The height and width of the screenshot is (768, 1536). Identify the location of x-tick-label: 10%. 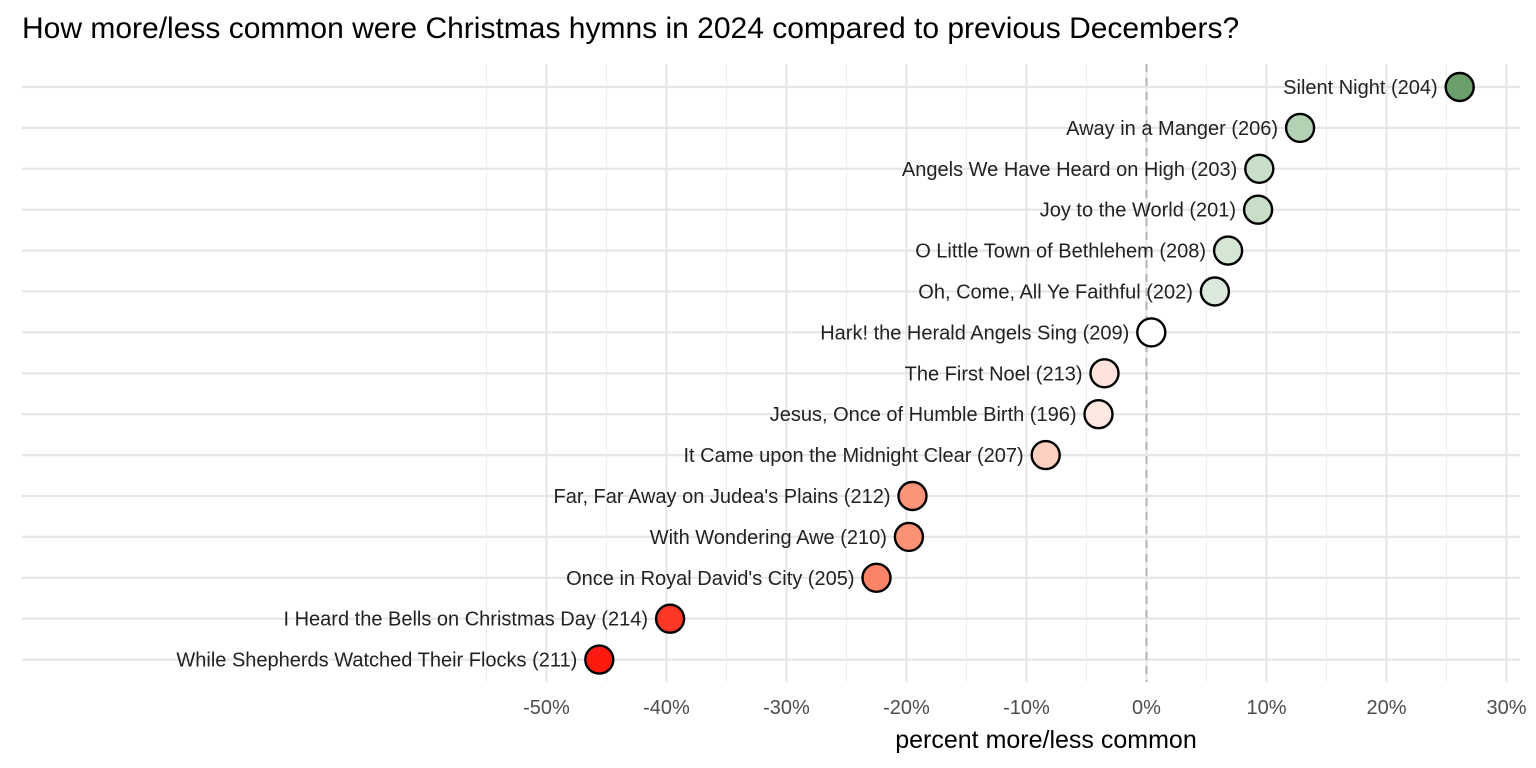
(1266, 708).